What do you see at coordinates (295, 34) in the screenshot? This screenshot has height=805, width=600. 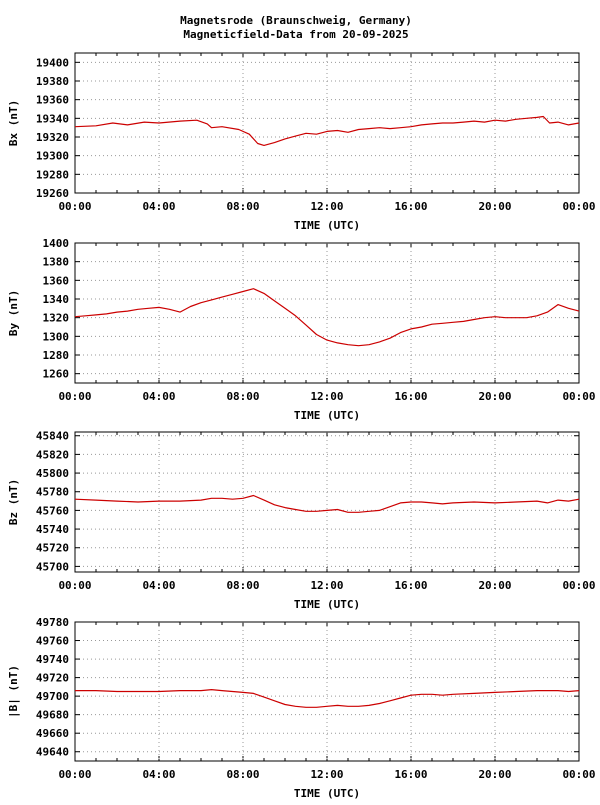 I see `figure-title-line2: Magneticfield-Data from 20-09-2025` at bounding box center [295, 34].